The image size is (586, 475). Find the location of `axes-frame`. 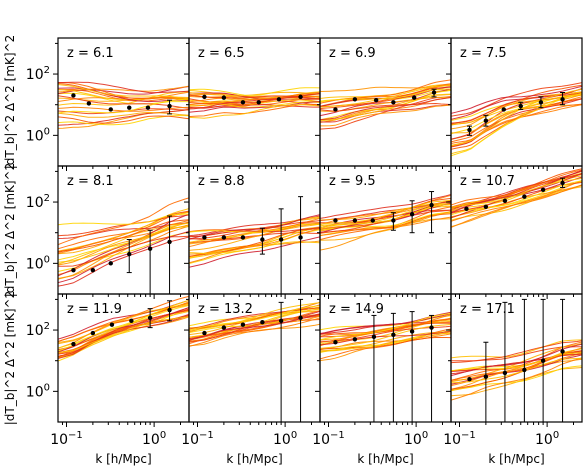

axes-frame is located at coordinates (516, 358).